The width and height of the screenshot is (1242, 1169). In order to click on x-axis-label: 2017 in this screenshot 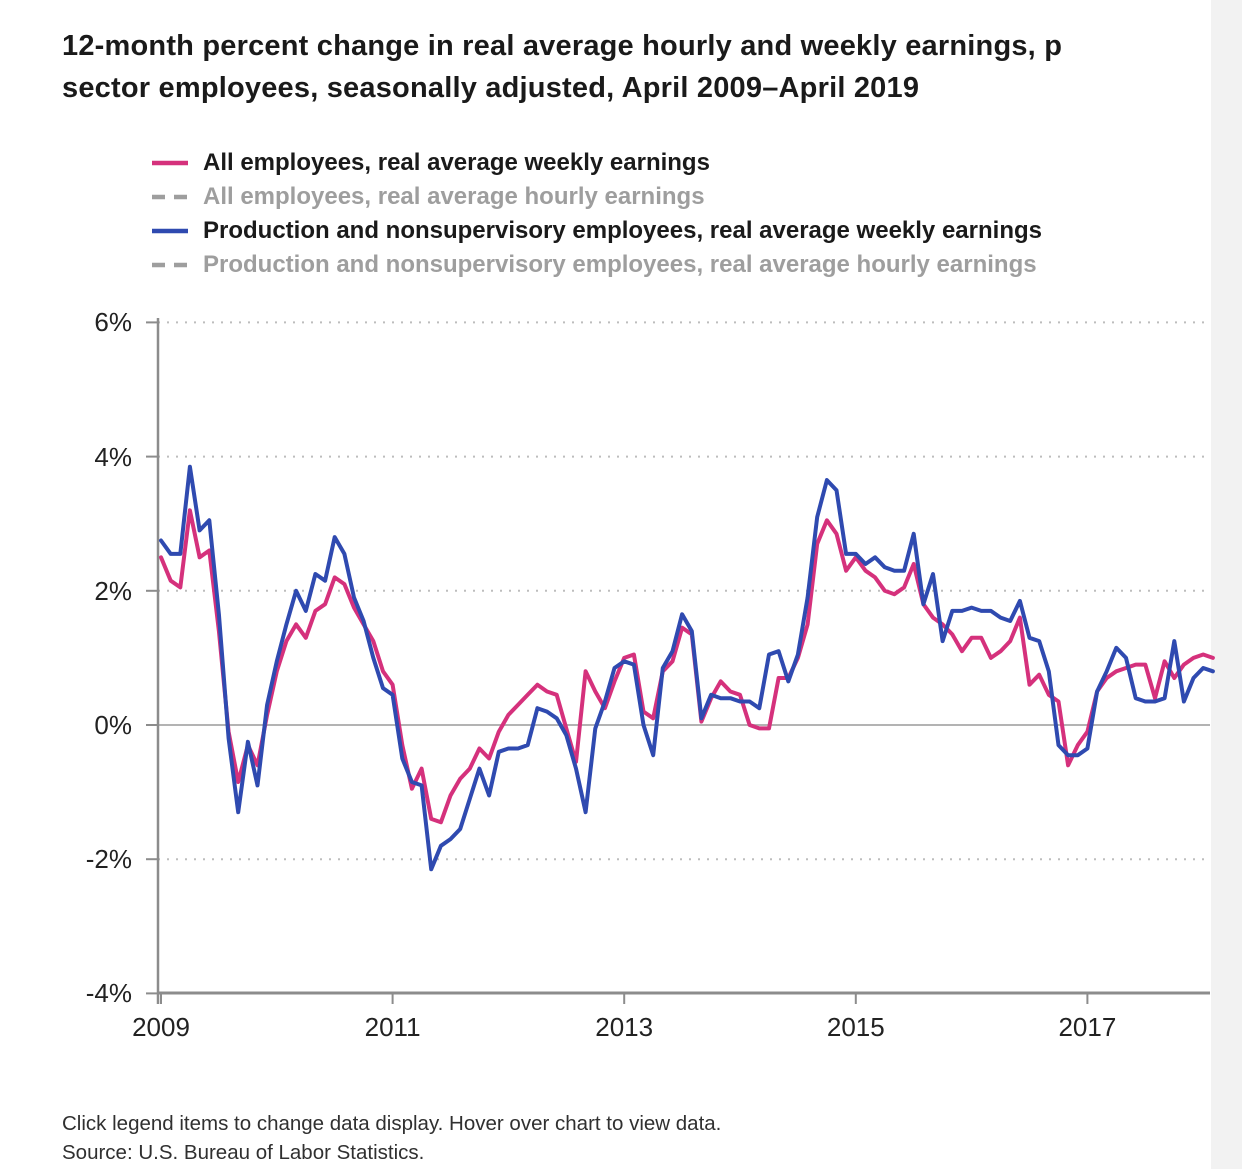, I will do `click(1087, 1027)`.